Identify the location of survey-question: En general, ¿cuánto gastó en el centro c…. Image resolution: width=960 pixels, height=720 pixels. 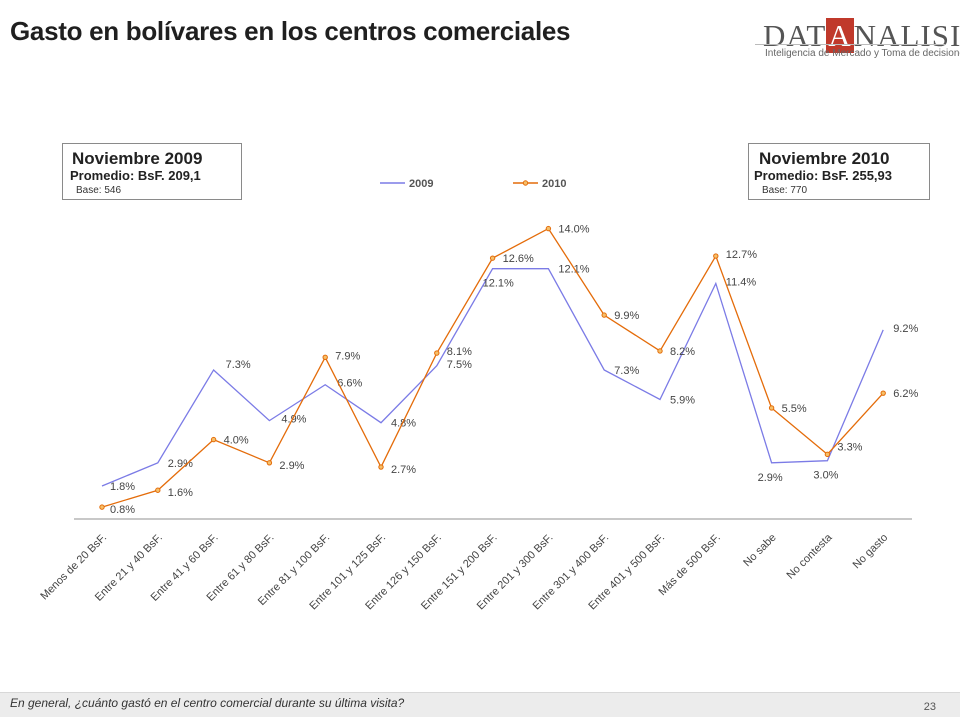
(207, 703).